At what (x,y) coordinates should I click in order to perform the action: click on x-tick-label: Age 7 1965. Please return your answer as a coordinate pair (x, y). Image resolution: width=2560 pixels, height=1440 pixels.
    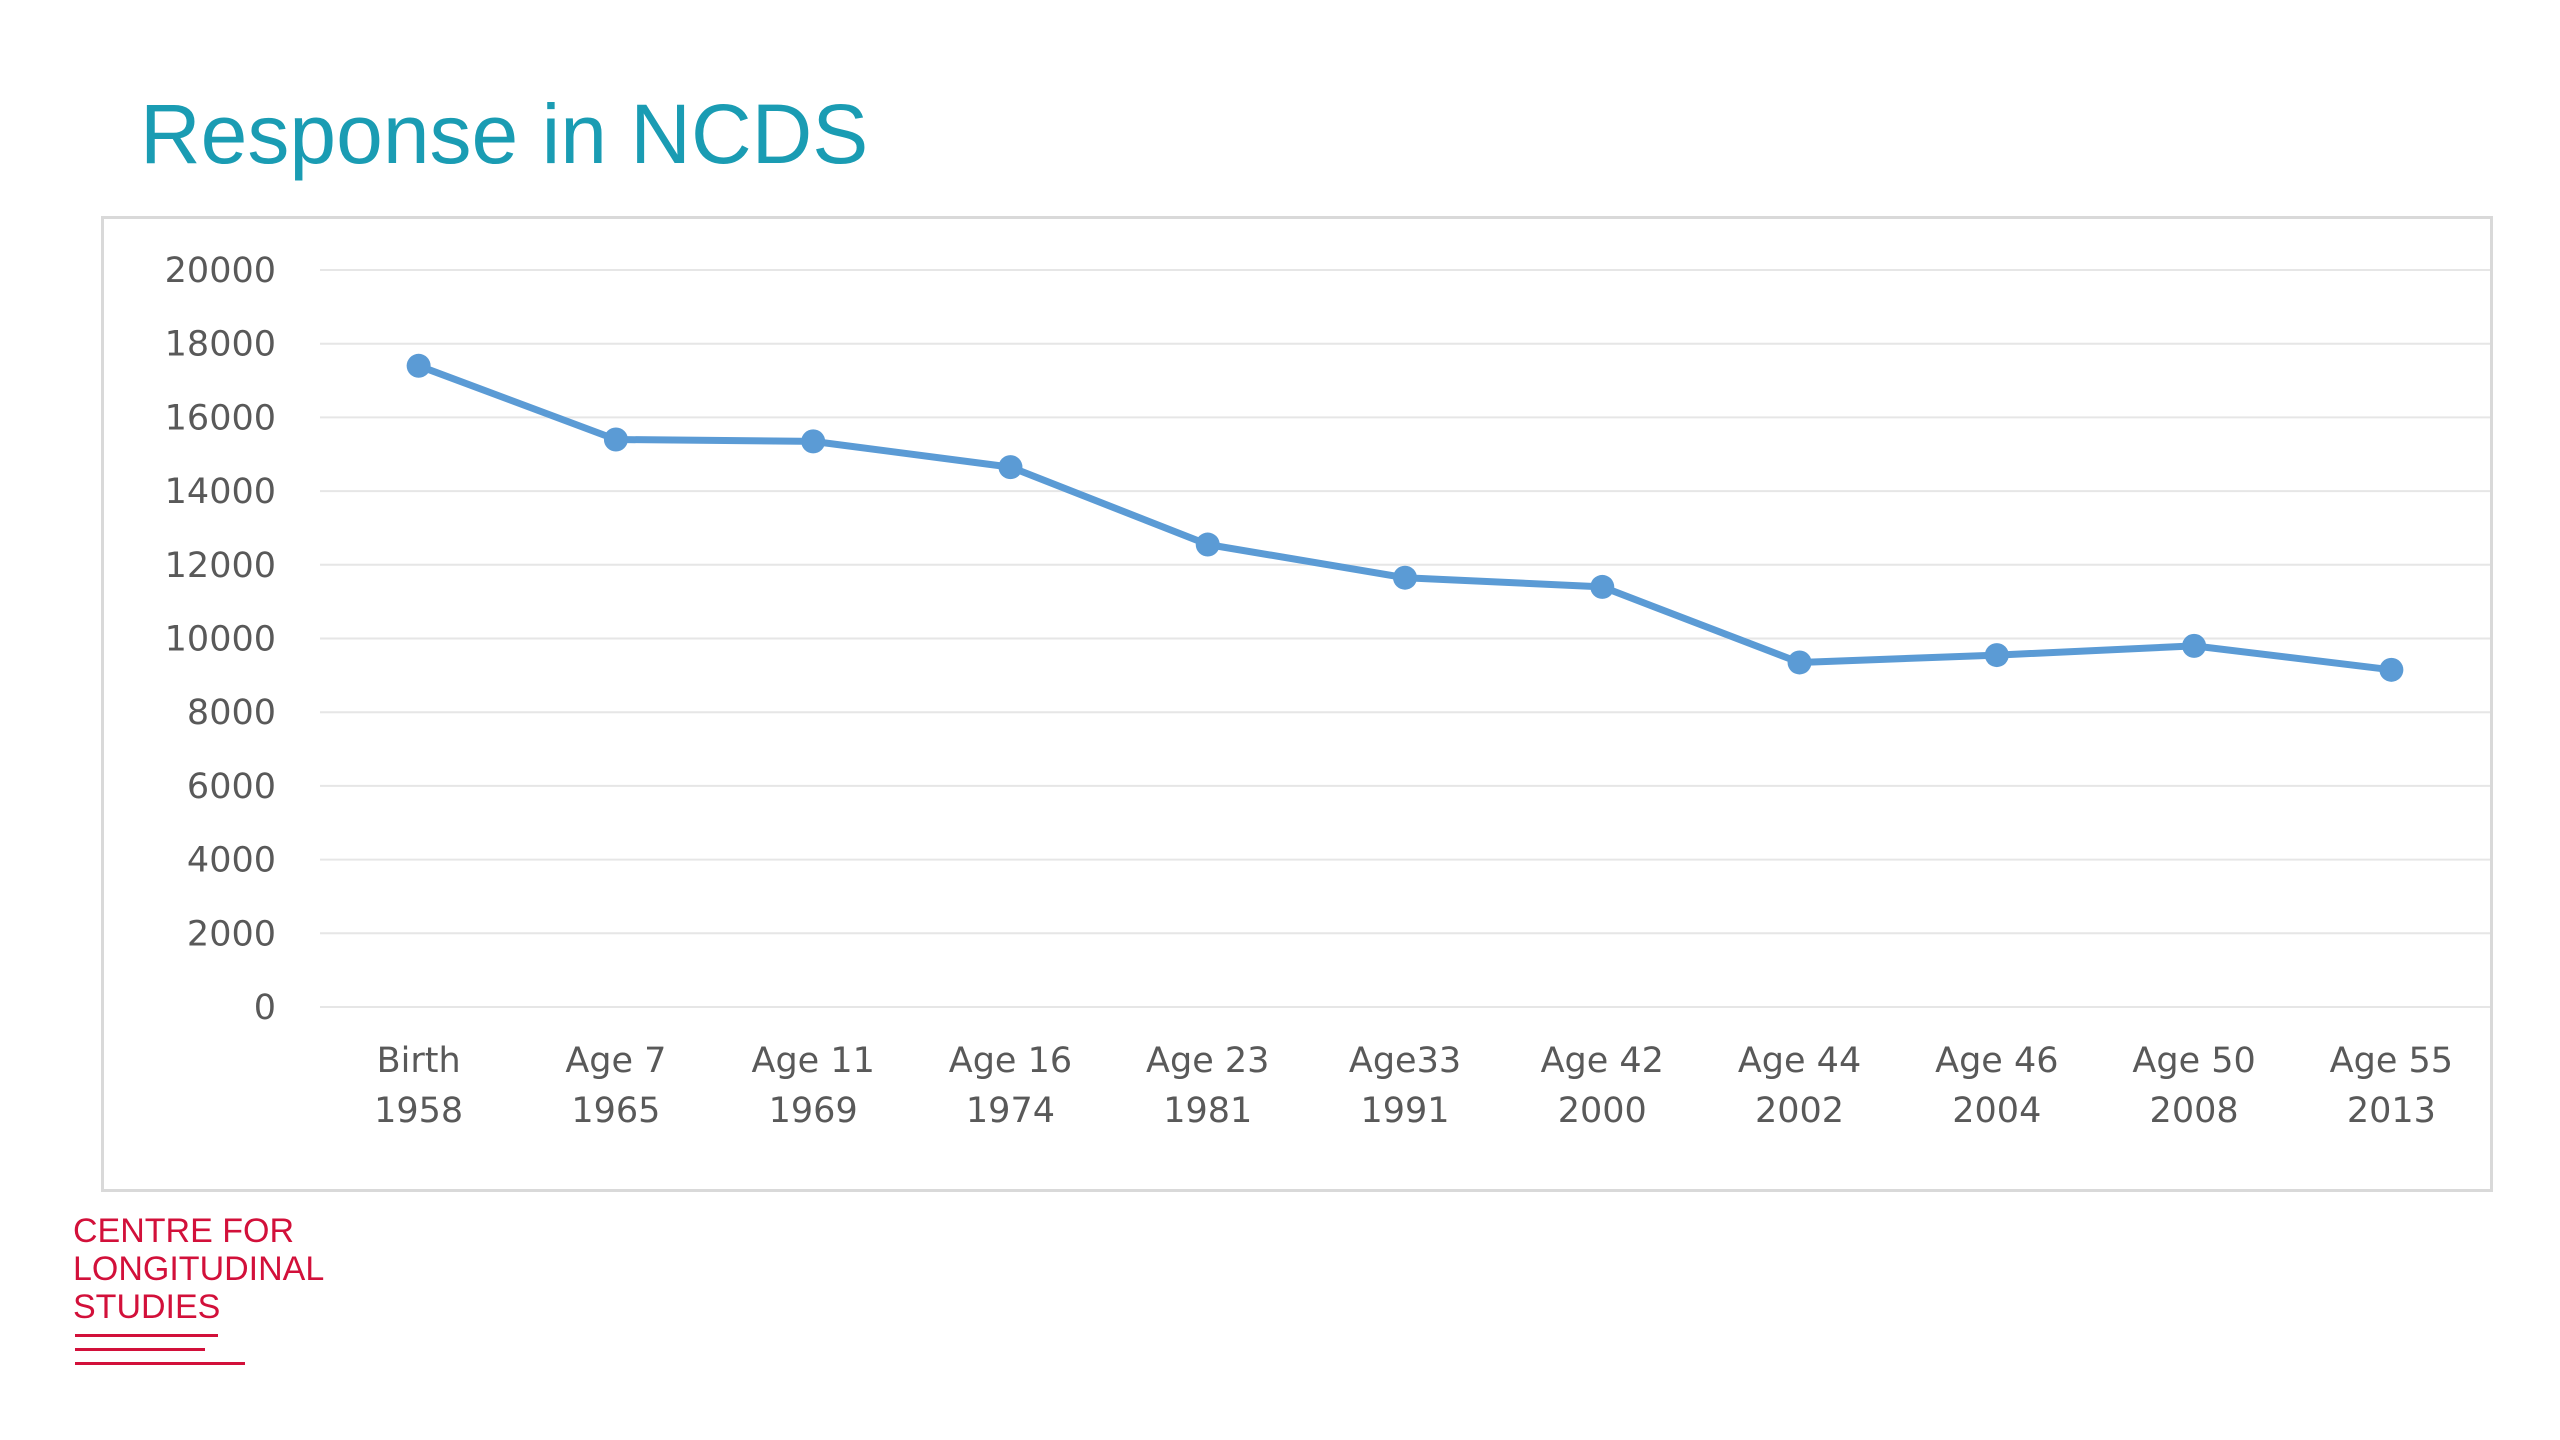
    Looking at the image, I should click on (615, 1086).